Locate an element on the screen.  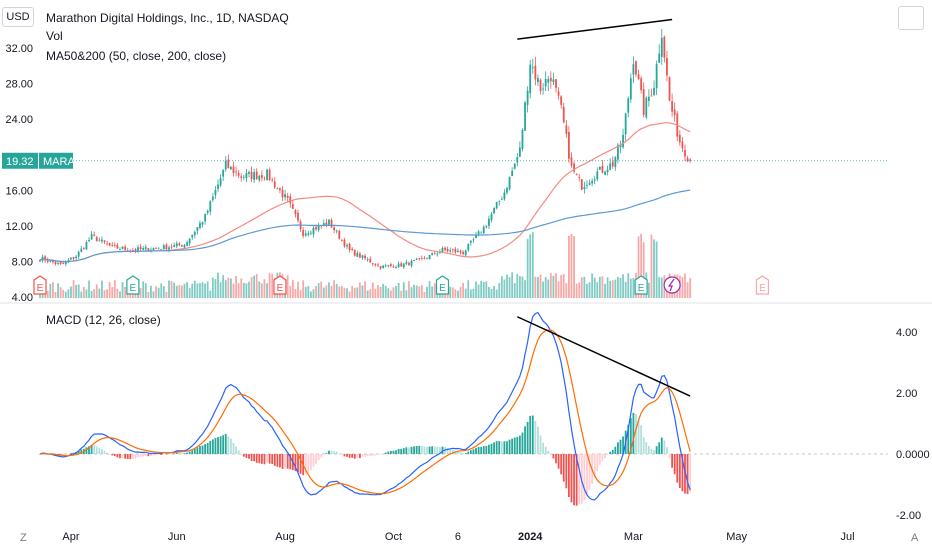
time-axis-label: 6 is located at coordinates (458, 537).